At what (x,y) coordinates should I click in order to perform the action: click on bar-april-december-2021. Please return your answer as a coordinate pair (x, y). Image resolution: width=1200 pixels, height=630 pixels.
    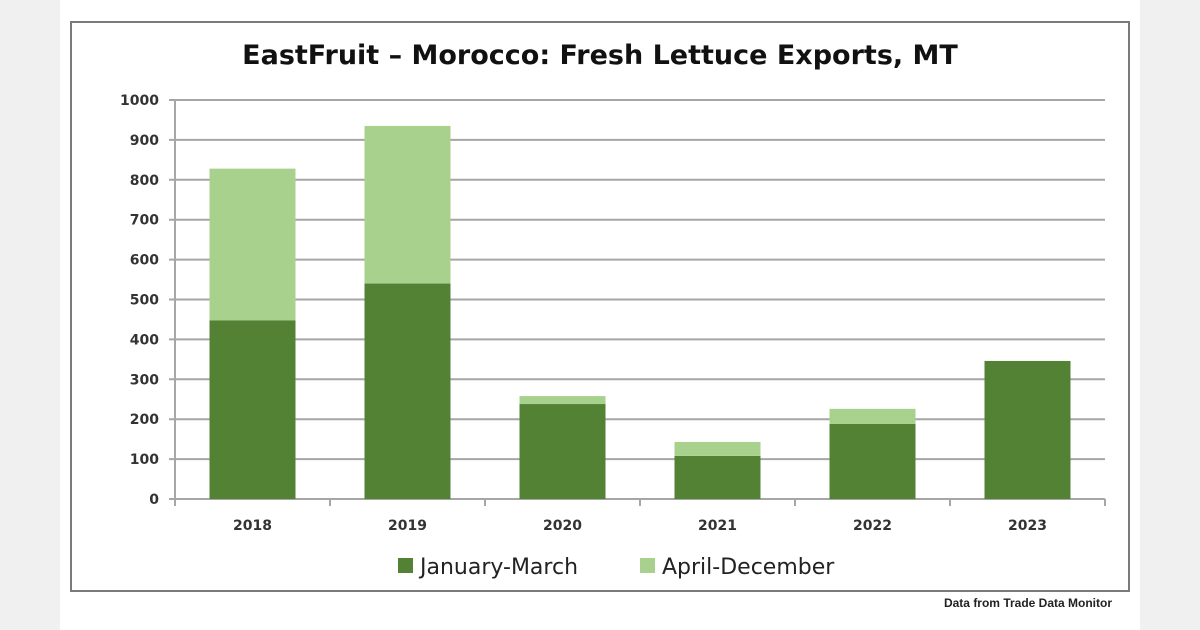
    Looking at the image, I should click on (717, 448).